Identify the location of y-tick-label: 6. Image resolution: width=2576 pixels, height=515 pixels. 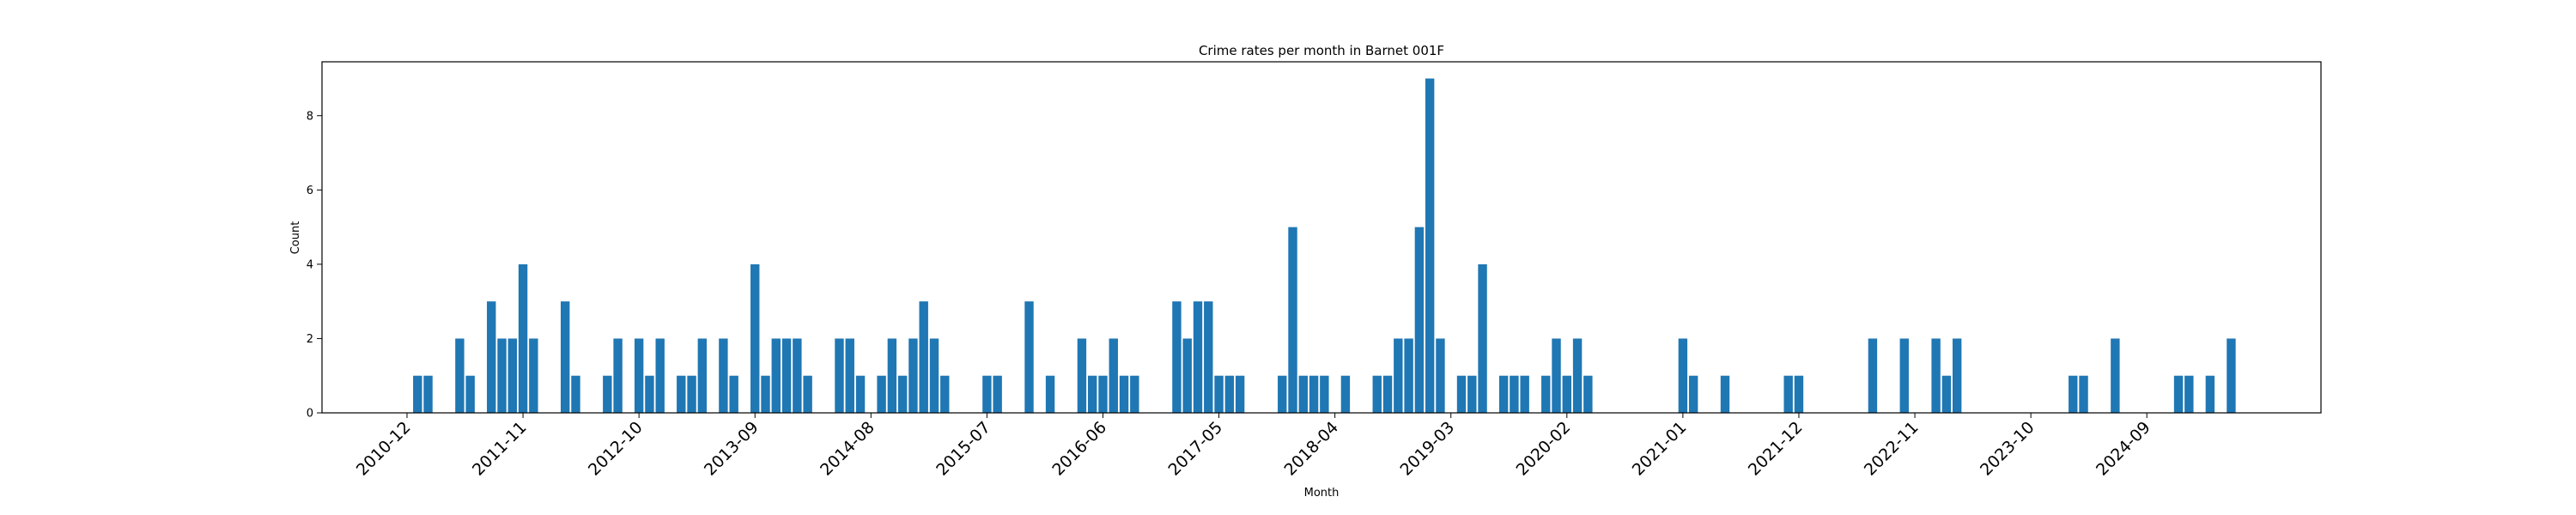
(310, 191).